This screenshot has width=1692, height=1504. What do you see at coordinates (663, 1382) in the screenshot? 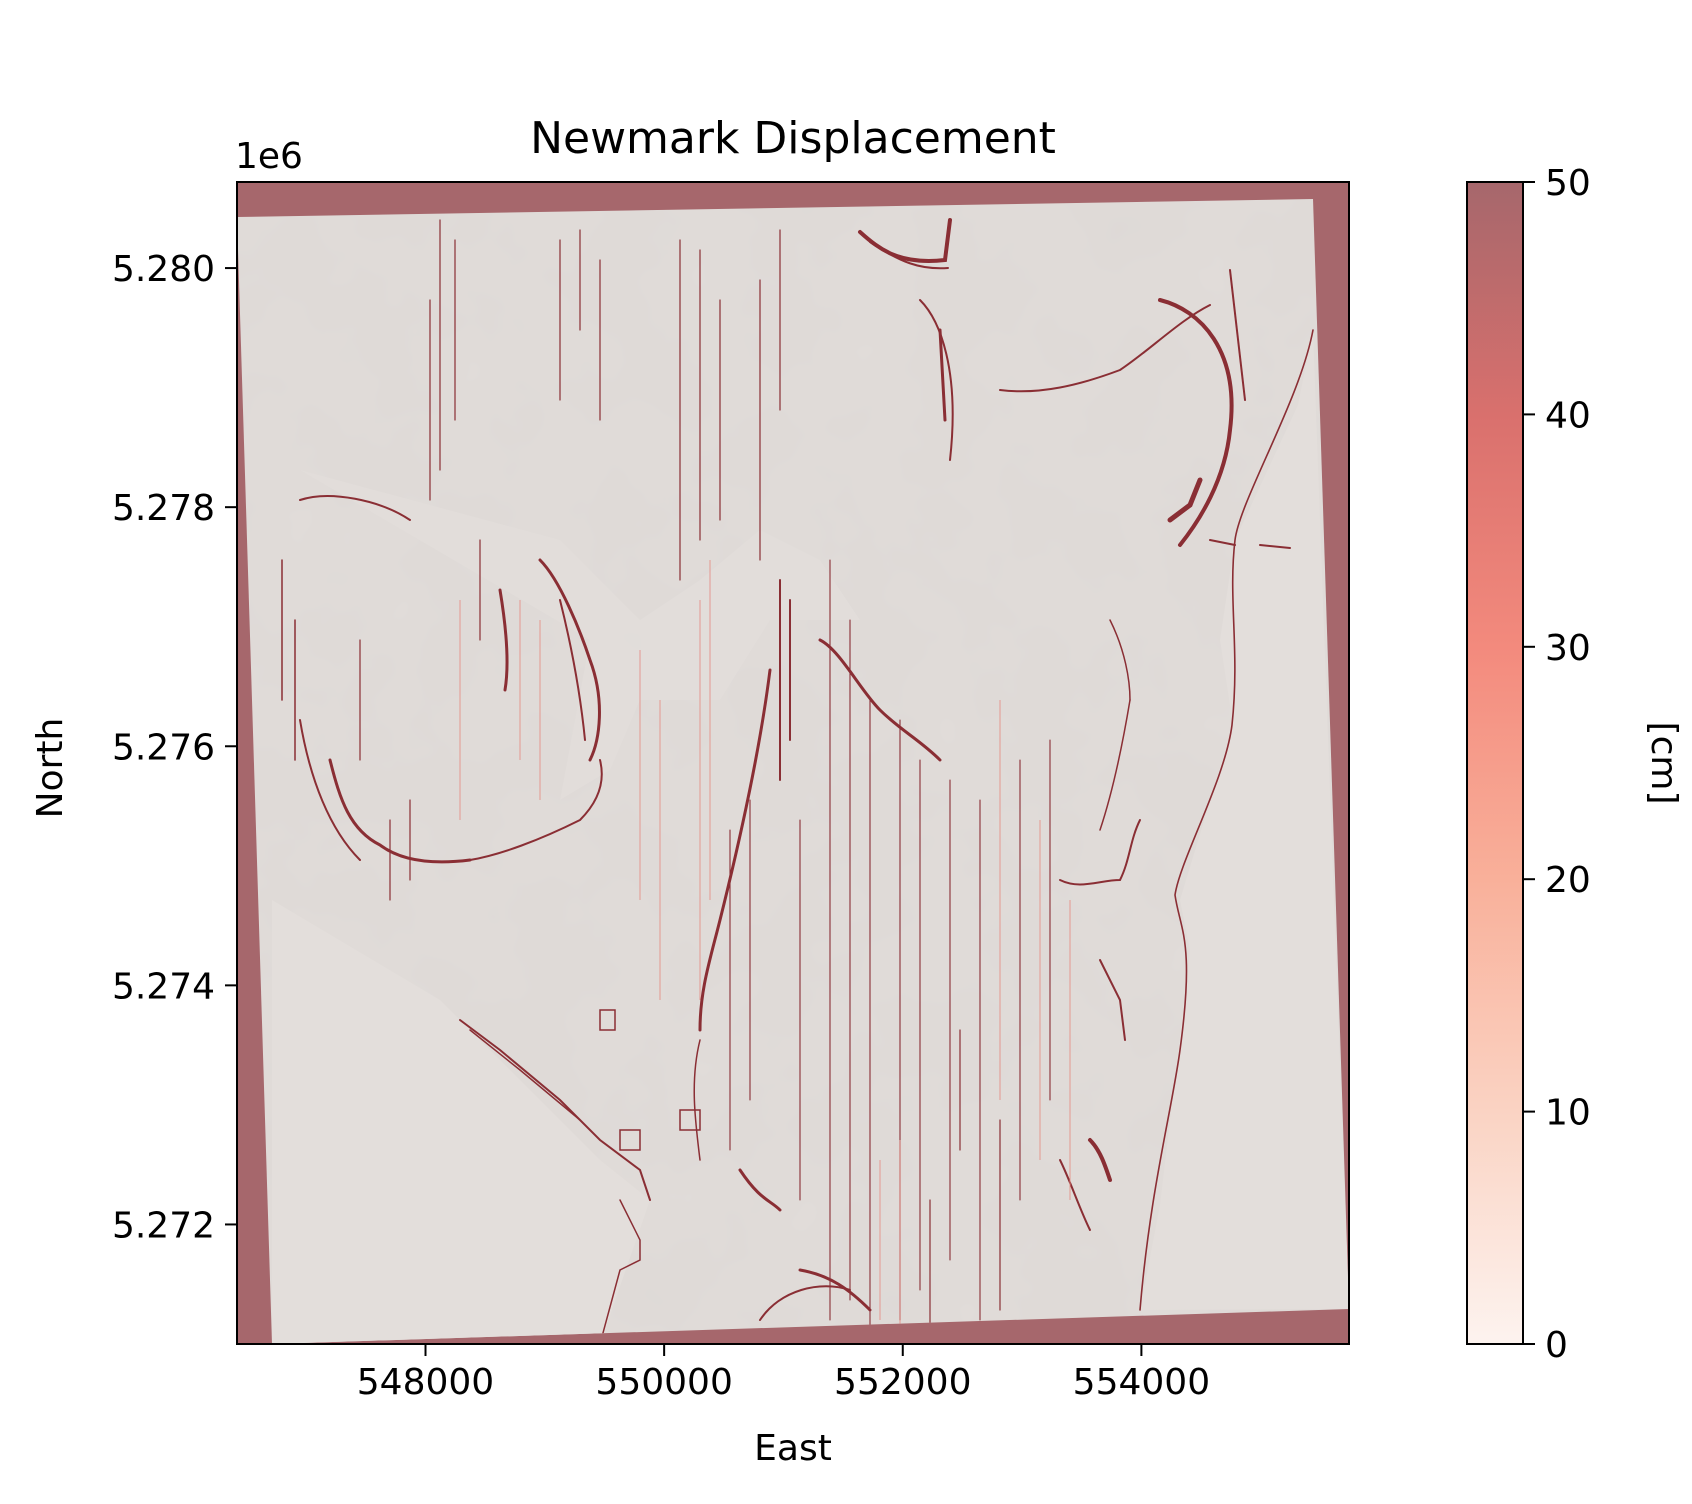
I see `x-tick-label: 550000` at bounding box center [663, 1382].